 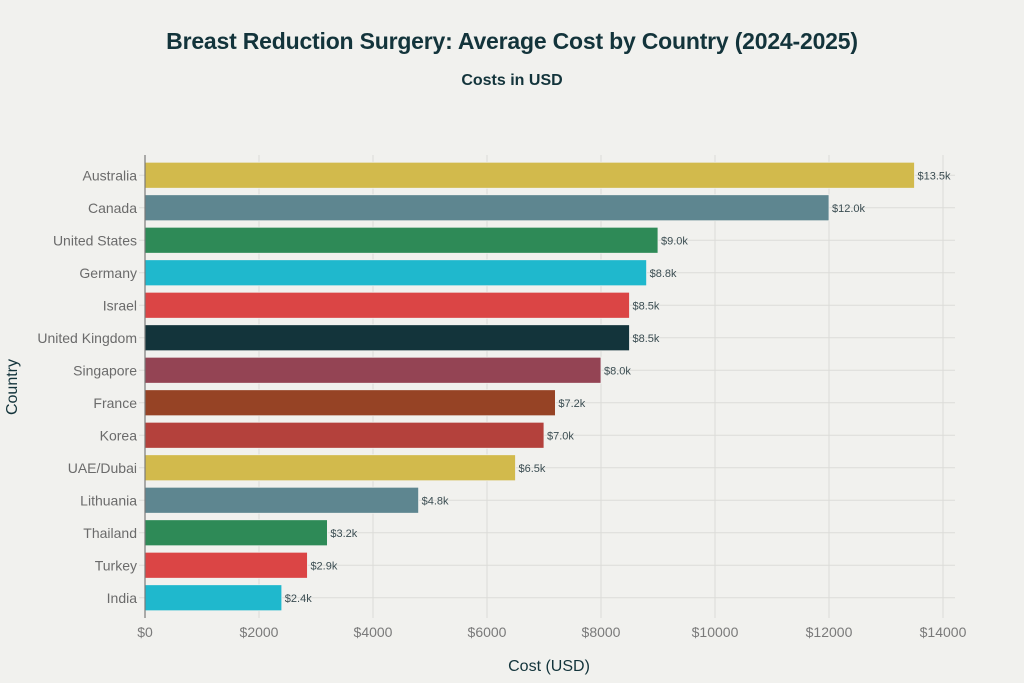 I want to click on data-label: $8.8k, so click(x=663, y=274).